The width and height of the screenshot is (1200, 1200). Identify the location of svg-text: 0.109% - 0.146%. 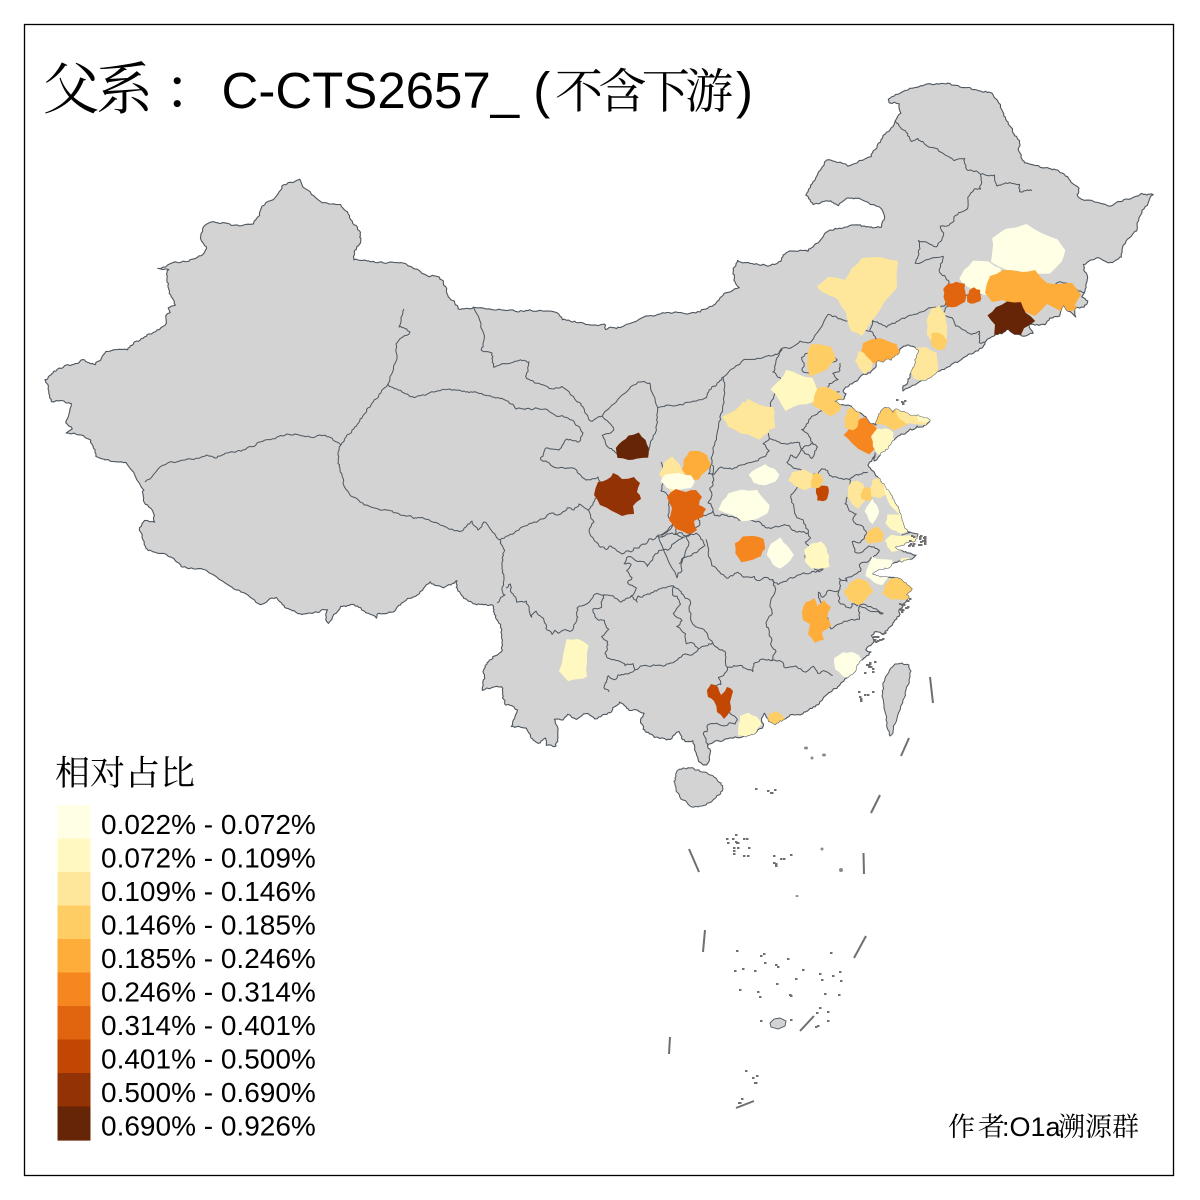
(208, 891).